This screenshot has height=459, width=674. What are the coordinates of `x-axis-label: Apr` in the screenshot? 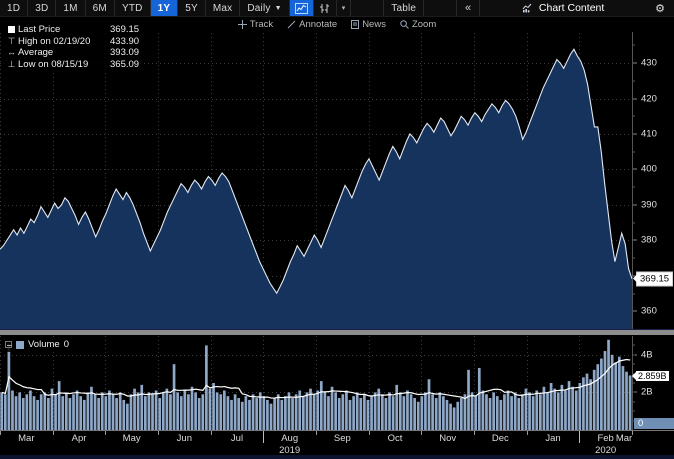 It's located at (79, 438).